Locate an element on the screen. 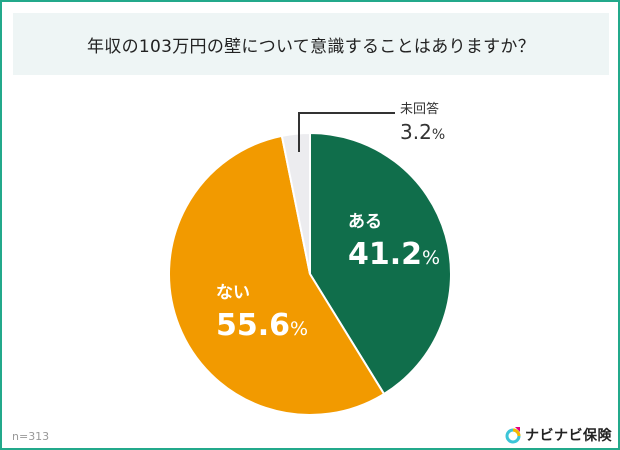  slice-name: ある is located at coordinates (365, 222).